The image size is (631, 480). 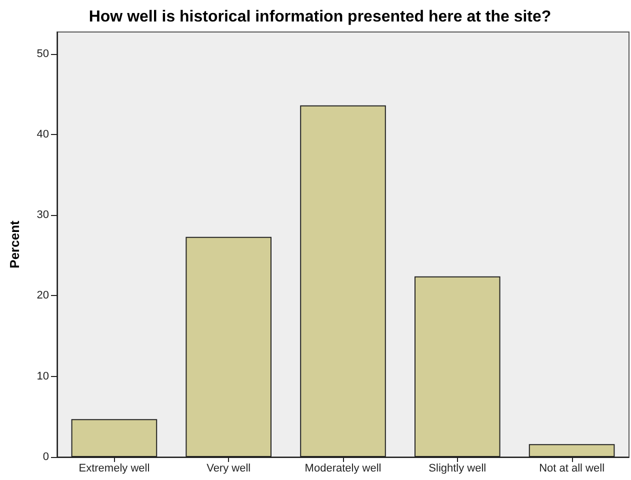 What do you see at coordinates (572, 468) in the screenshot?
I see `x-tick-label: Not at all well` at bounding box center [572, 468].